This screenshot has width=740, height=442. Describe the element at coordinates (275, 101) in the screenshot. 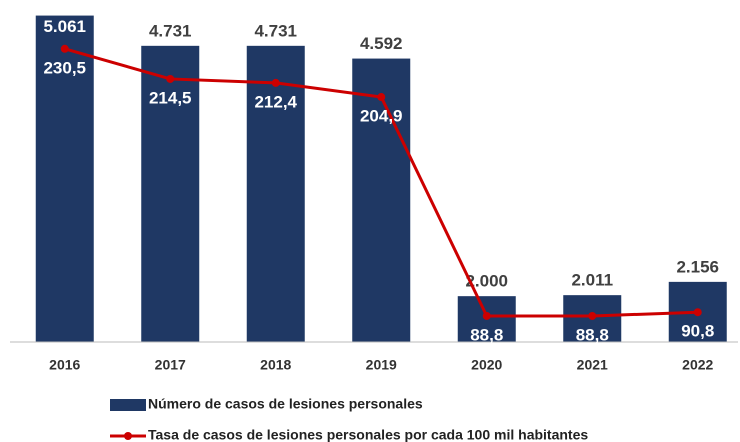

I see `line-value-label: 212,4` at that location.